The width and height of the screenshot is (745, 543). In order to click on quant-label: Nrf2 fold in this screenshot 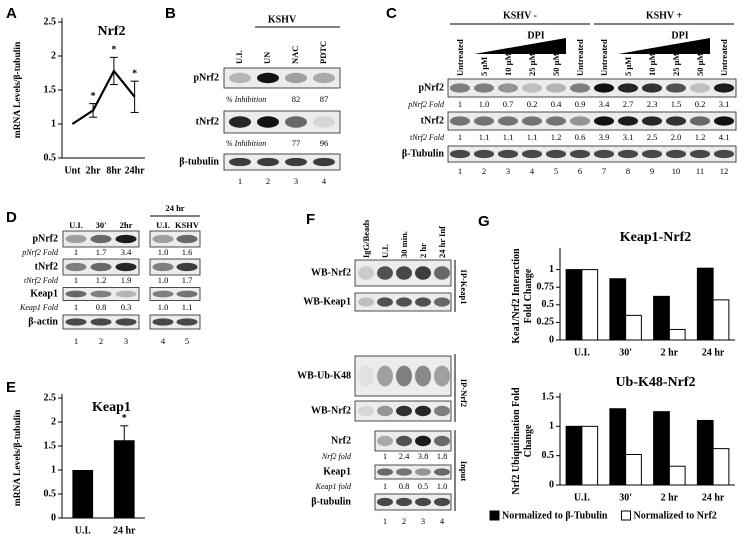, I will do `click(336, 456)`.